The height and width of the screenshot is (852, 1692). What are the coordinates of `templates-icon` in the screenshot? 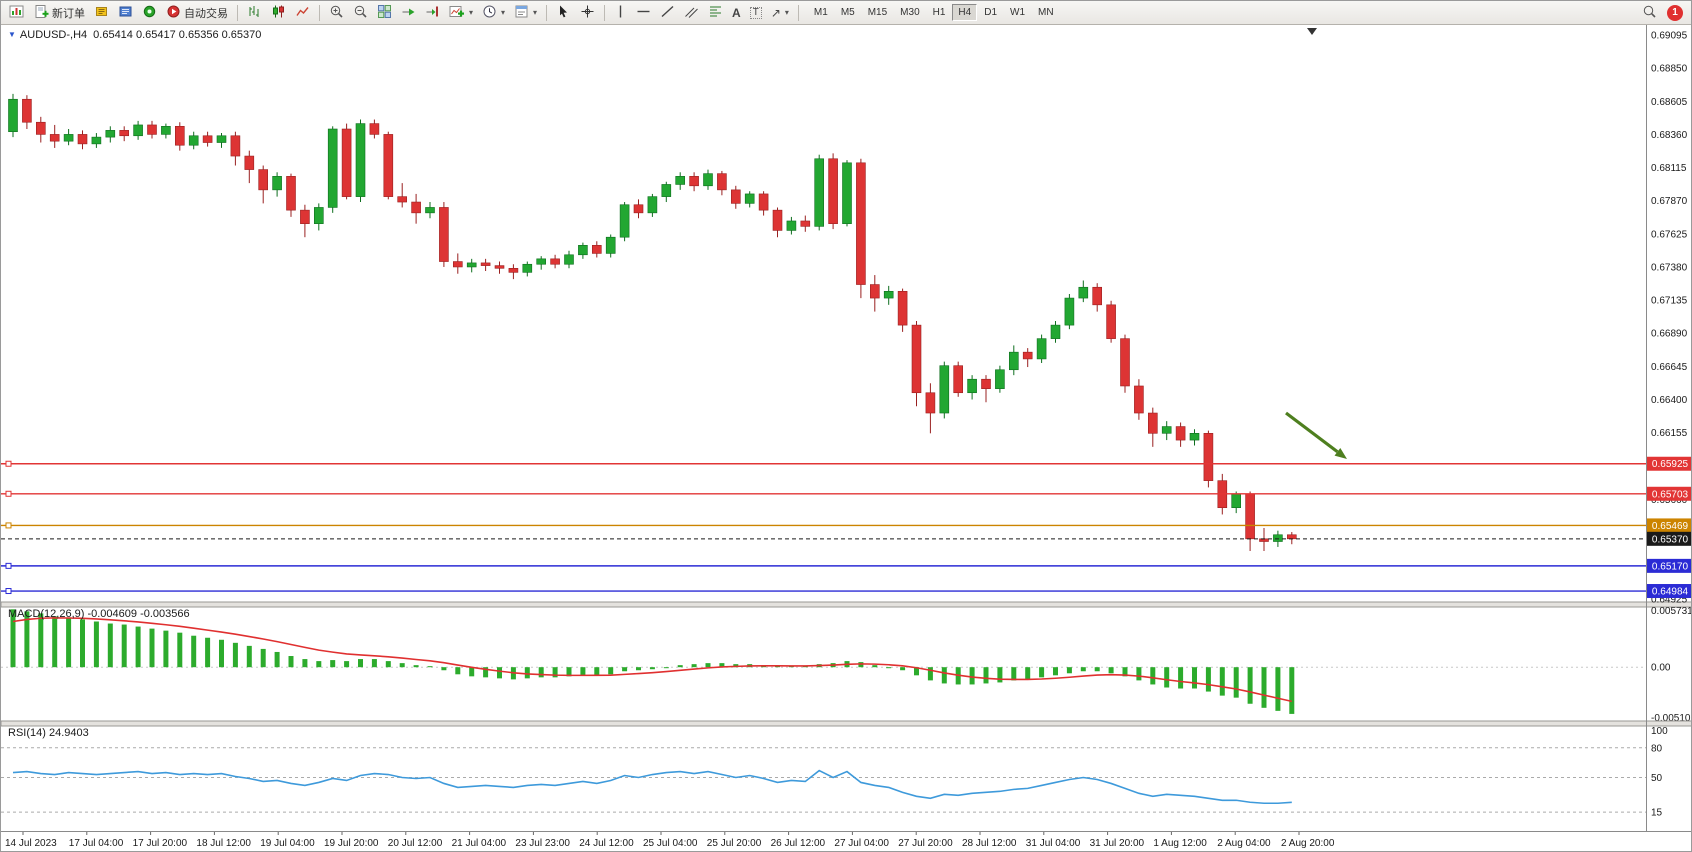 It's located at (521, 13).